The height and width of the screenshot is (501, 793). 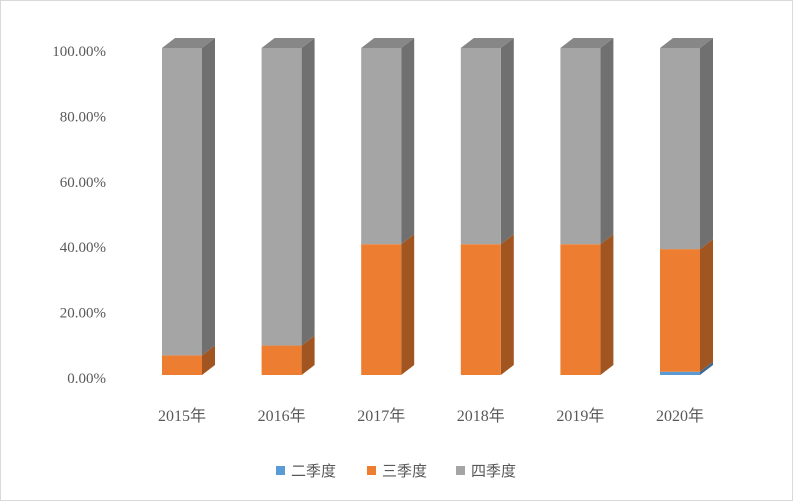 I want to click on bar-2017-series2, so click(x=381, y=146).